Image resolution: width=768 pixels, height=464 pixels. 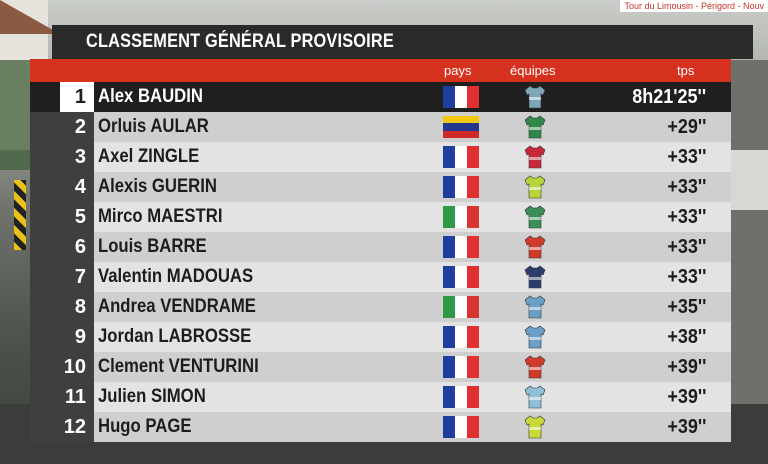 What do you see at coordinates (62, 187) in the screenshot?
I see `position-number: 4` at bounding box center [62, 187].